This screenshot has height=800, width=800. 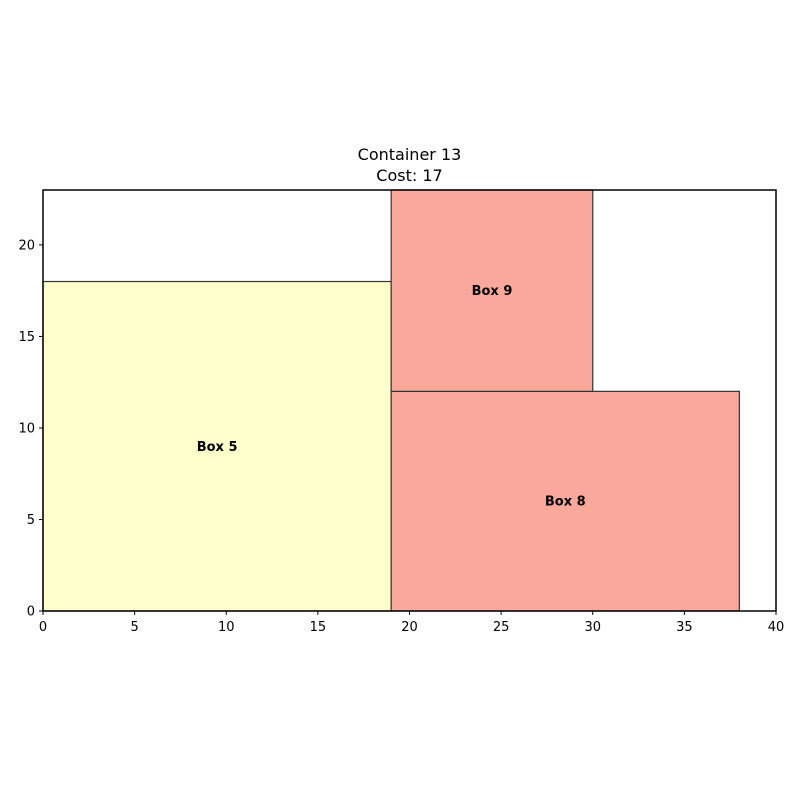 What do you see at coordinates (26, 245) in the screenshot?
I see `y-tick-label: 20` at bounding box center [26, 245].